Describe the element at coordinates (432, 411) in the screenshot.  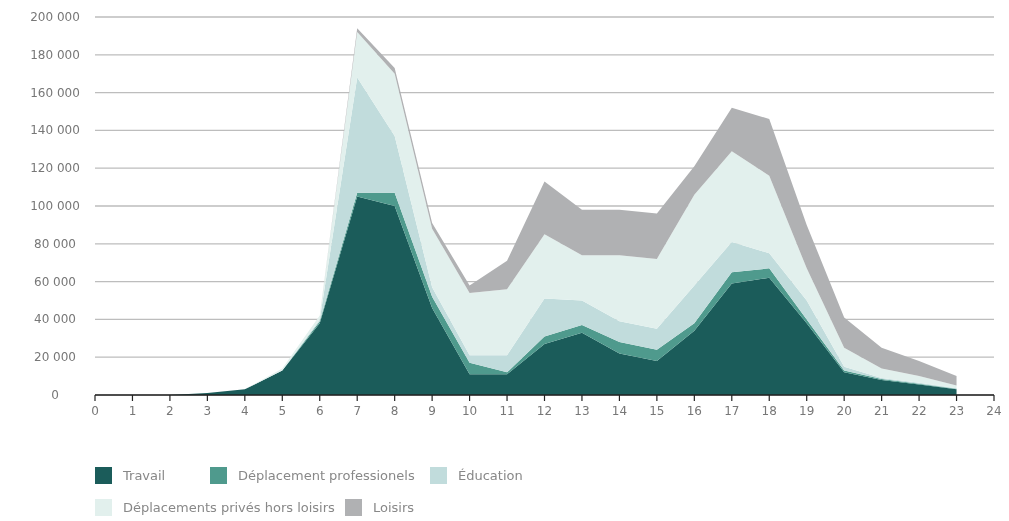
I see `x-tick-label: 9` at that location.